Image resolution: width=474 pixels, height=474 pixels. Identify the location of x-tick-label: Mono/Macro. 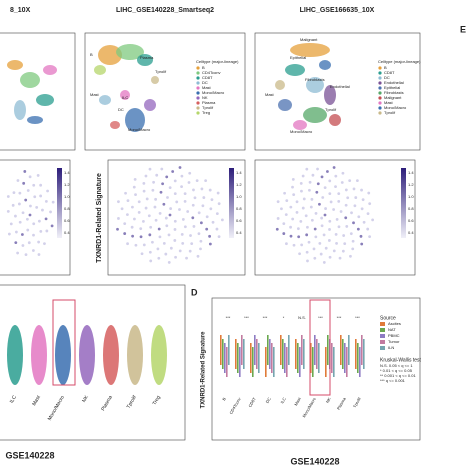
(56, 407).